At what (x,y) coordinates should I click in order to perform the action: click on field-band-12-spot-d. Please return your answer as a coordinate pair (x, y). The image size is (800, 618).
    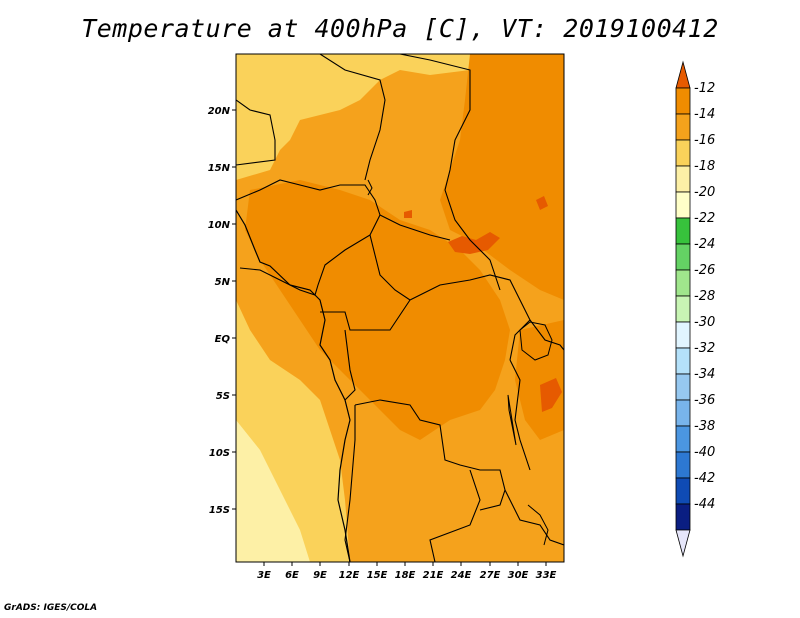
    Looking at the image, I should click on (408, 214).